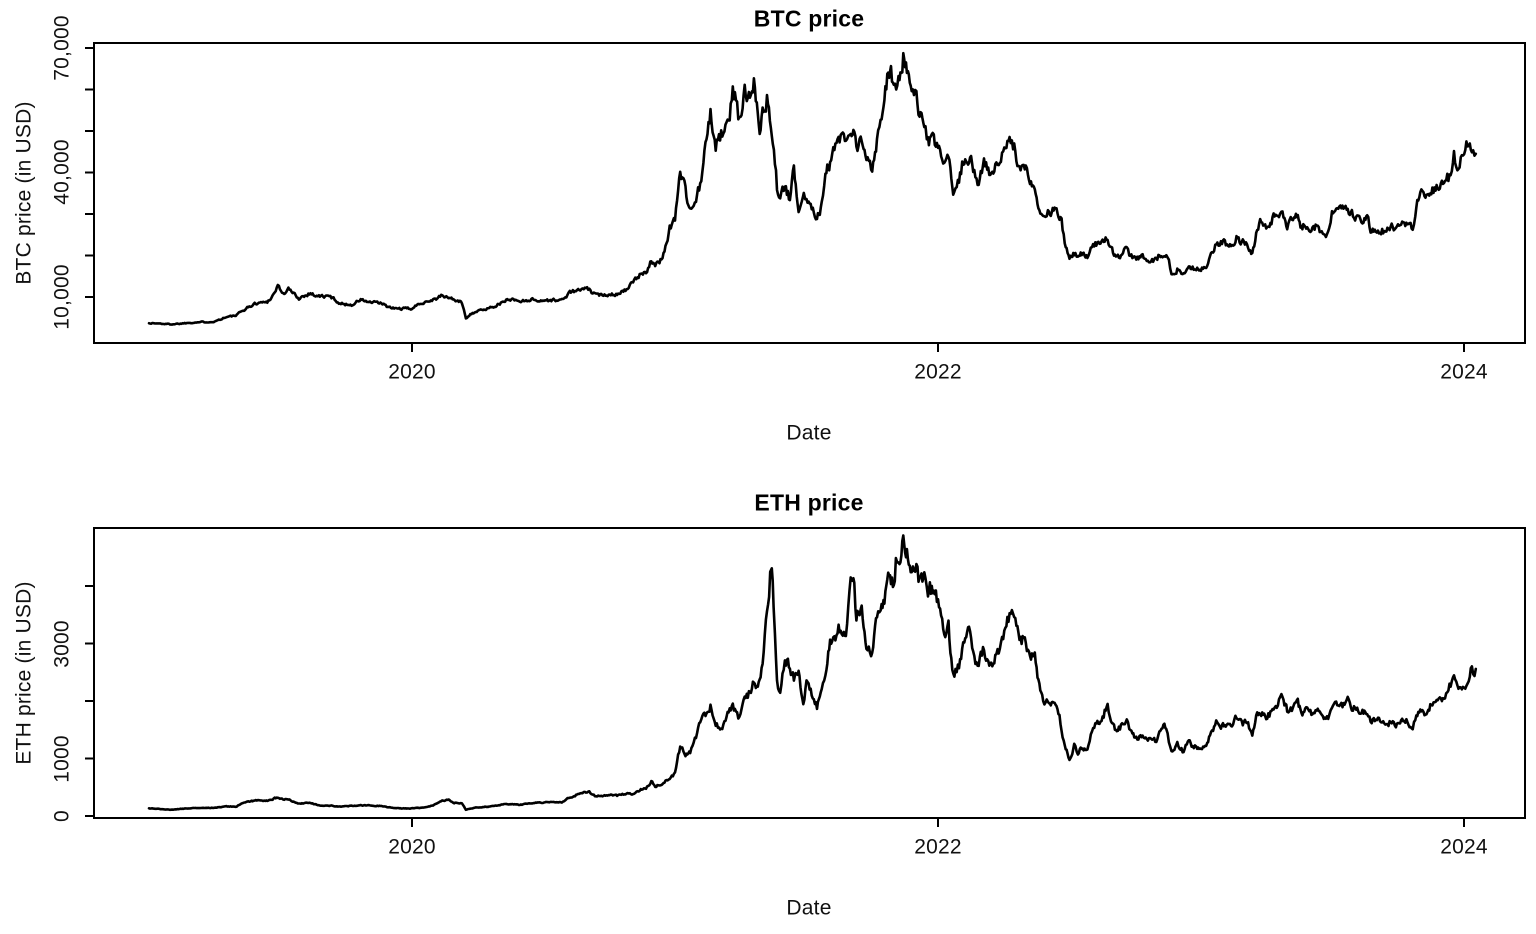  What do you see at coordinates (938, 372) in the screenshot?
I see `btc-x-tick-label: 2022` at bounding box center [938, 372].